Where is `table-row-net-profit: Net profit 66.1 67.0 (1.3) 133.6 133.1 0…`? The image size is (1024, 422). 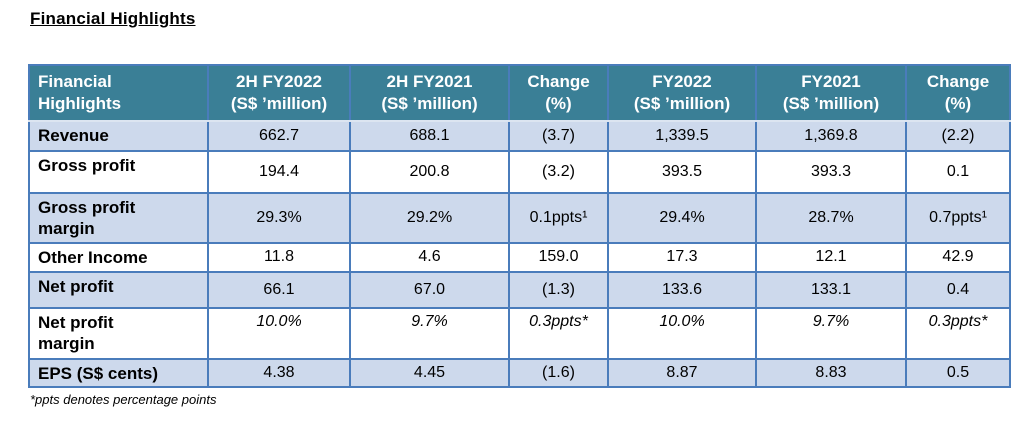
table-row-net-profit: Net profit 66.1 67.0 (1.3) 133.6 133.1 0… is located at coordinates (519, 289).